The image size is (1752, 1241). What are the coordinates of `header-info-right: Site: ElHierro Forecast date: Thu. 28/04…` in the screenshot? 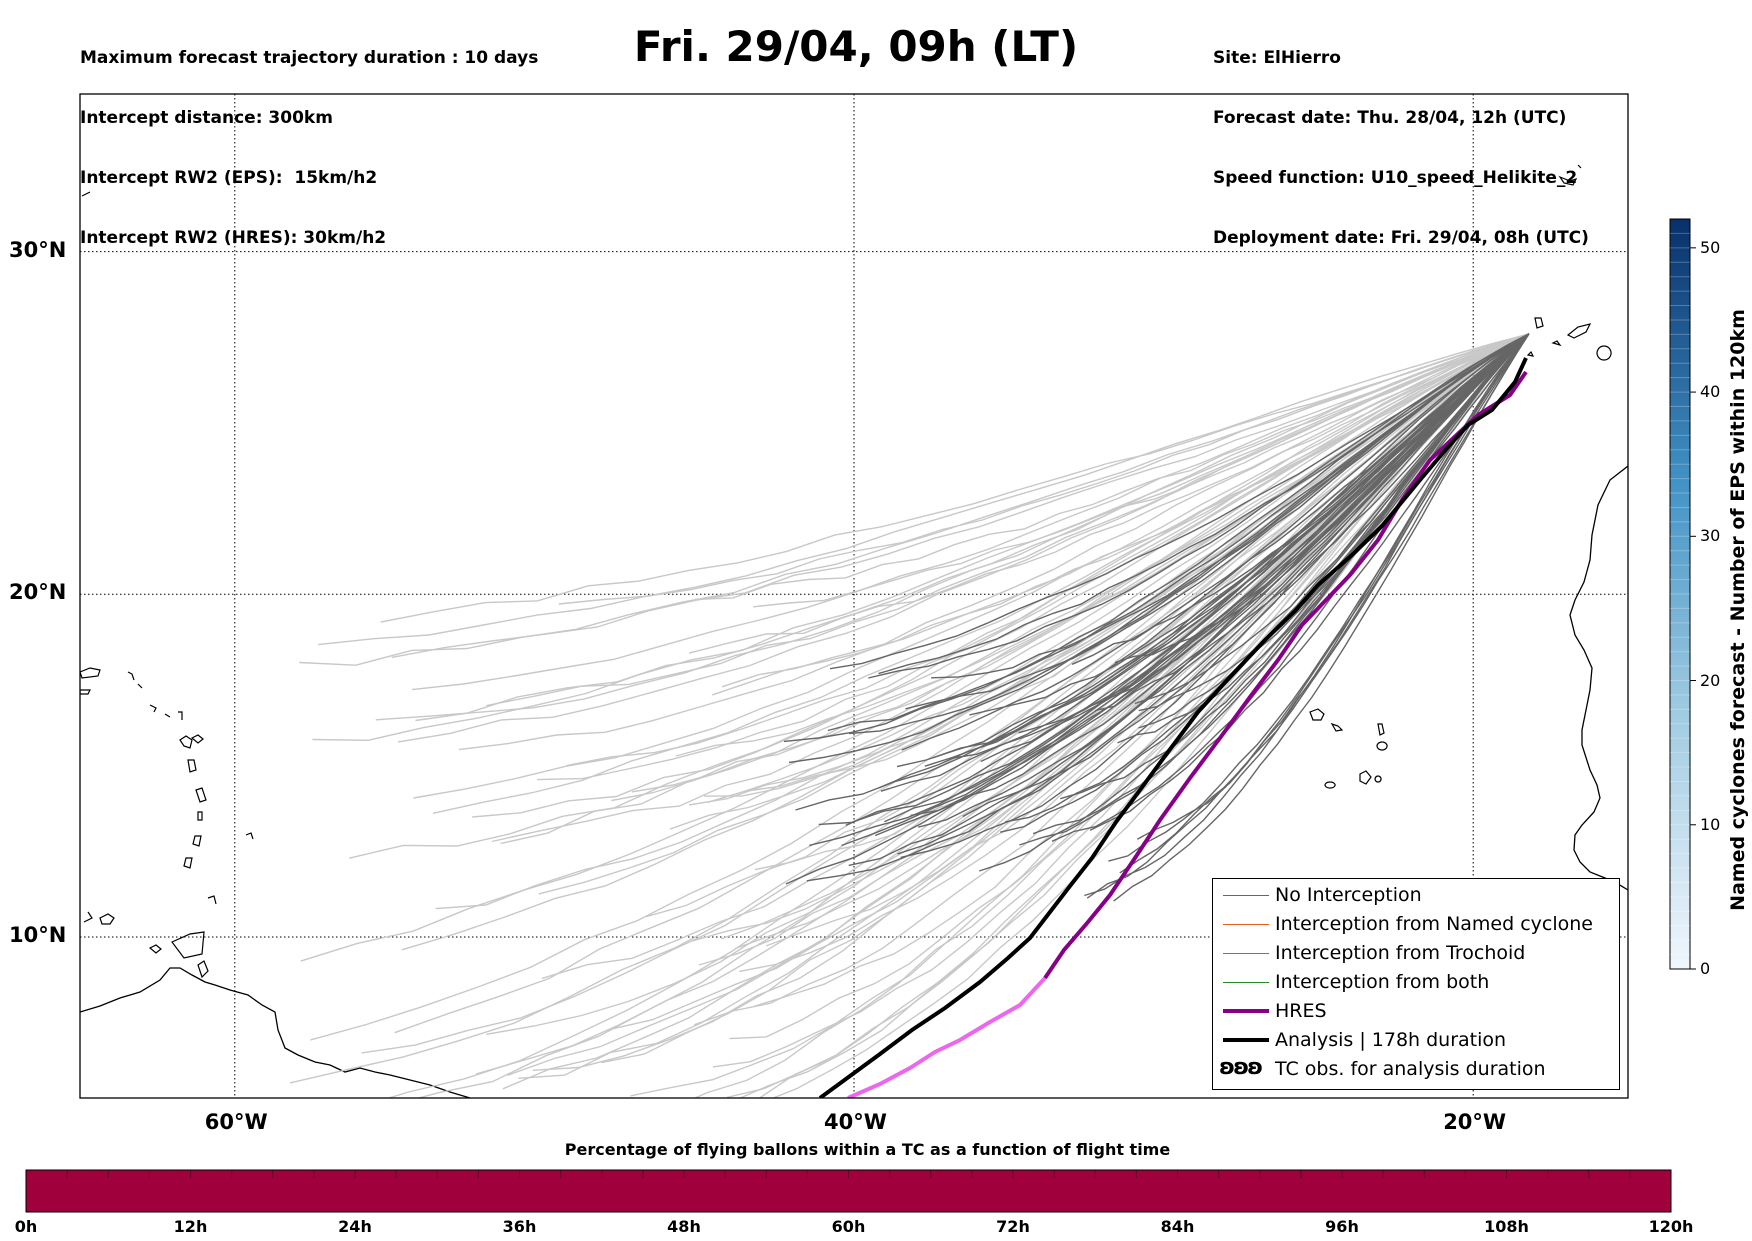 It's located at (1401, 138).